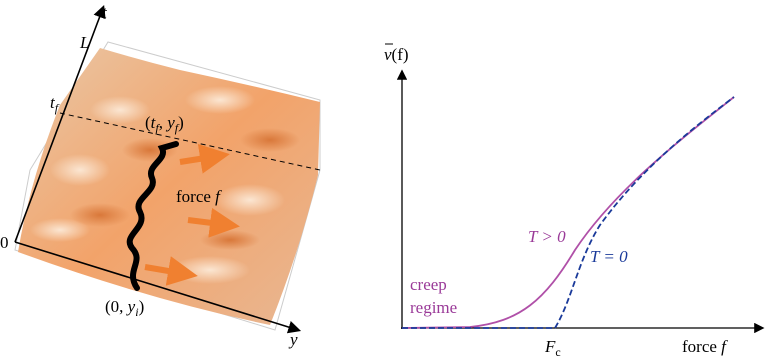 The width and height of the screenshot is (765, 357). I want to click on start-label: (0, yi), so click(124, 308).